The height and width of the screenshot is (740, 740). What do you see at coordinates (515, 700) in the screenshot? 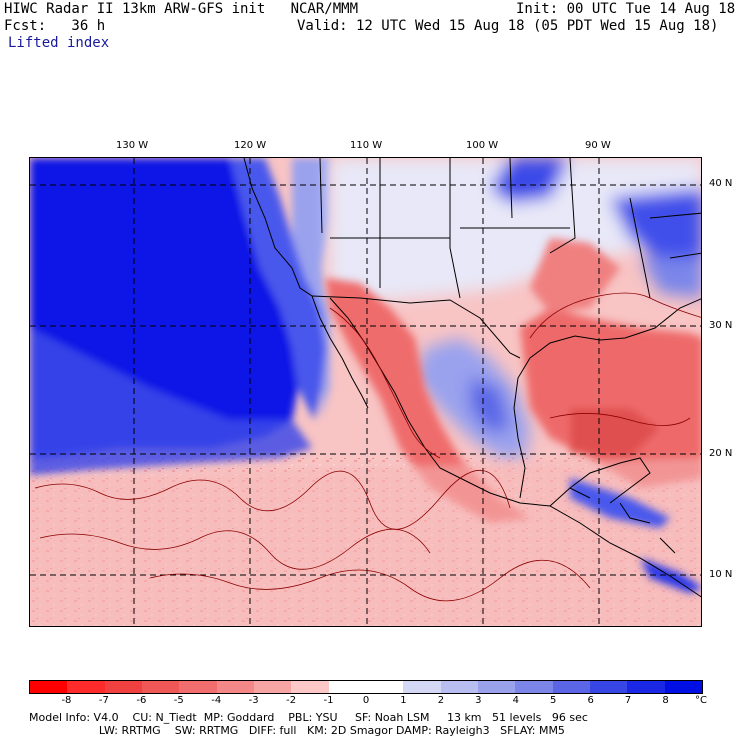
I see `colorbar-tick-label: 4` at bounding box center [515, 700].